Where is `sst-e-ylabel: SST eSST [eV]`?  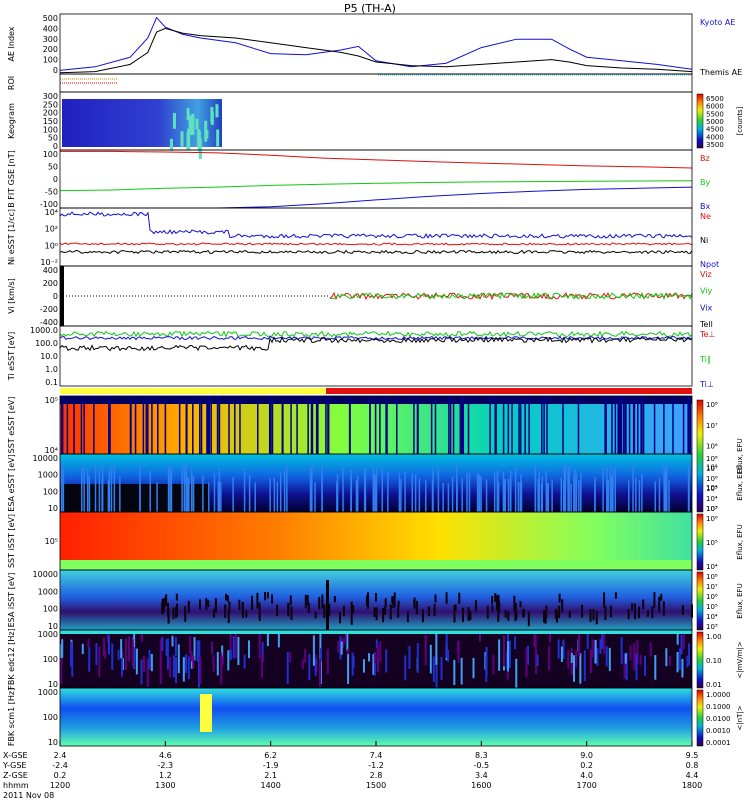 sst-e-ylabel: SST eSST [eV] is located at coordinates (11, 425).